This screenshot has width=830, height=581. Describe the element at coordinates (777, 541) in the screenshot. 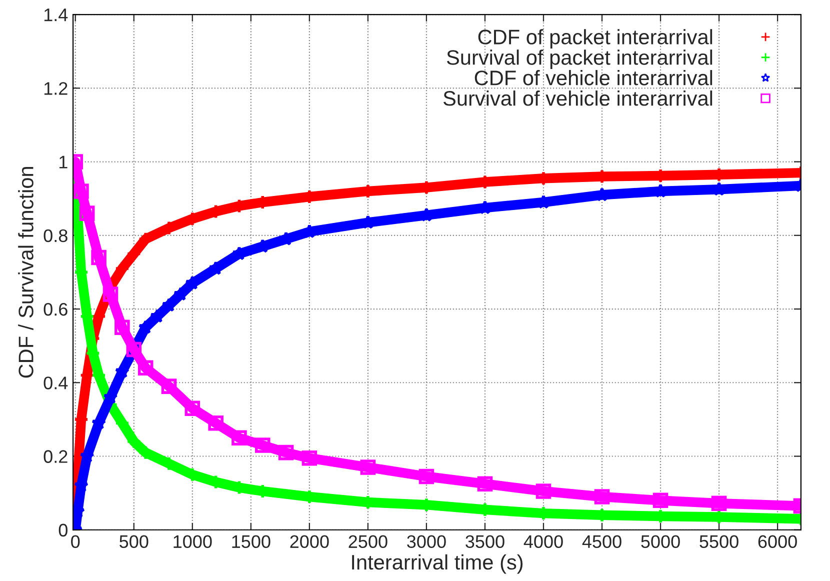

I see `x-tick-label: 6000` at that location.